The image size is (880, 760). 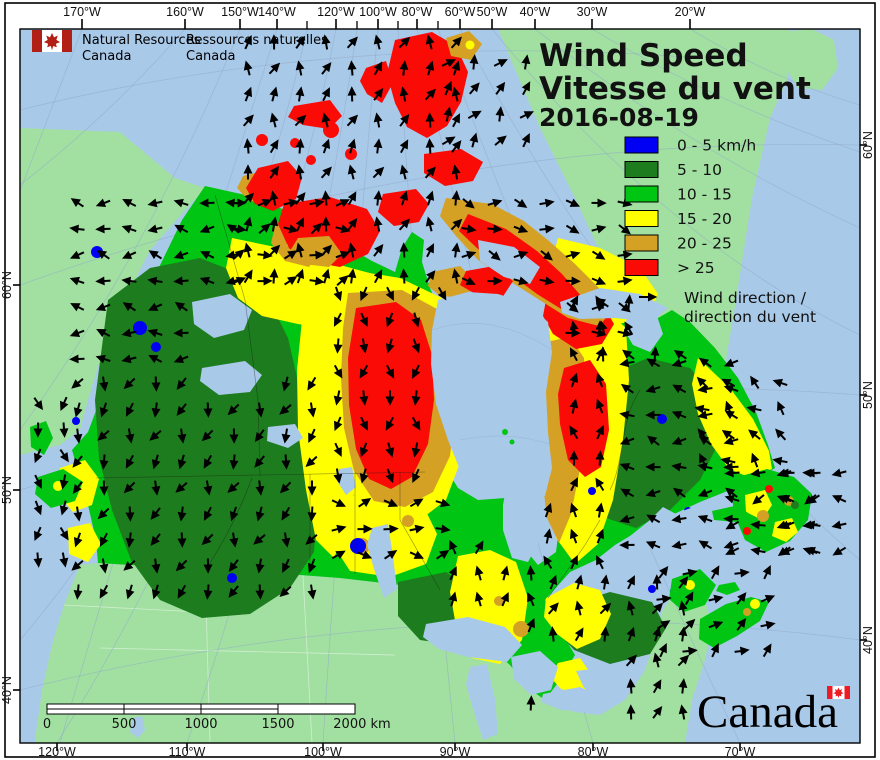 What do you see at coordinates (641, 218) in the screenshot?
I see `legend-swatch` at bounding box center [641, 218].